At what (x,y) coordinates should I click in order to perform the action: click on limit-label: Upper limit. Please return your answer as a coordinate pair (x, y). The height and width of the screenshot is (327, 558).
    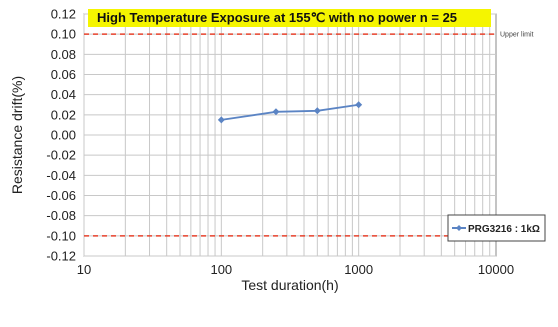
    Looking at the image, I should click on (517, 35).